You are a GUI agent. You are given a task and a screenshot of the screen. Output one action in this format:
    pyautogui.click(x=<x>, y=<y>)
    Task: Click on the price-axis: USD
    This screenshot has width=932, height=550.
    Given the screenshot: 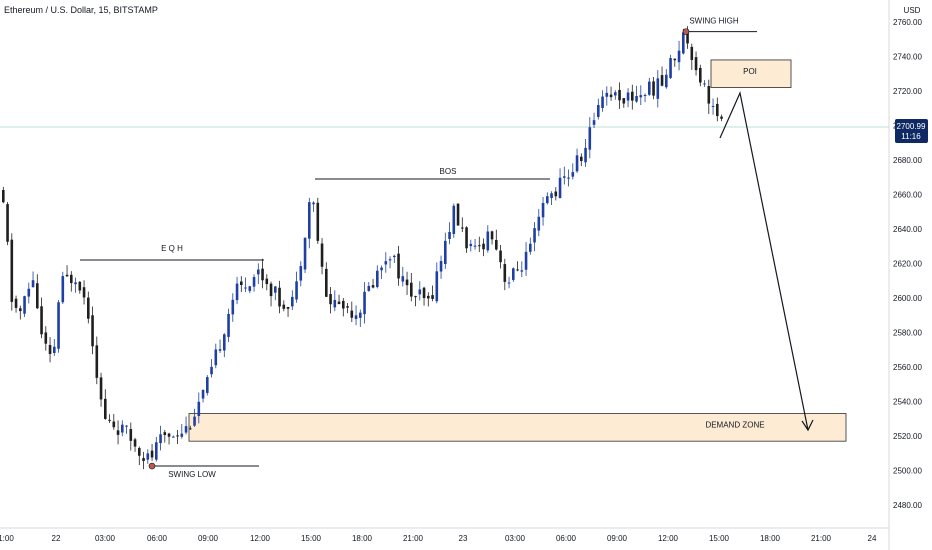 What is the action you would take?
    pyautogui.click(x=904, y=275)
    